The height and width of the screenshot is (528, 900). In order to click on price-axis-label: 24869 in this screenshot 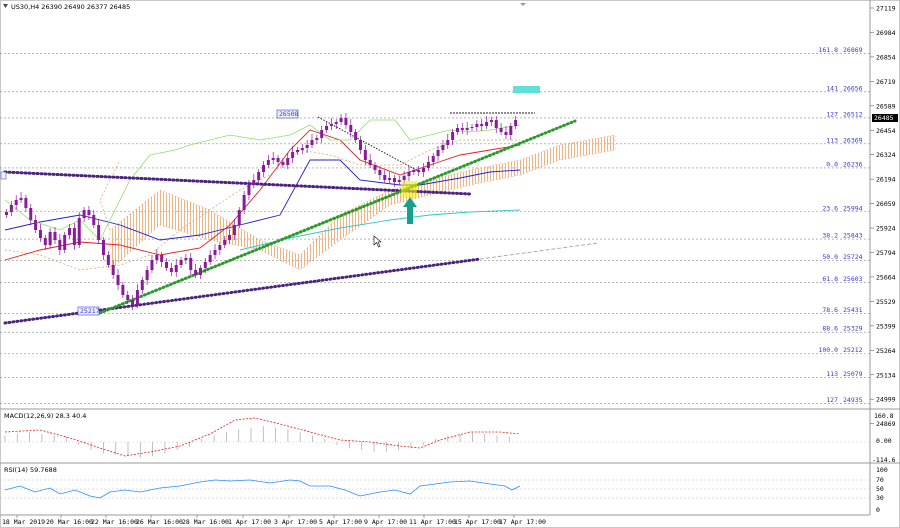, I will do `click(886, 424)`.